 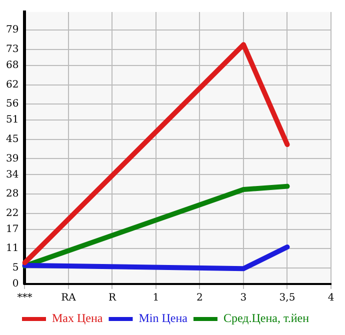 I want to click on legend-label: Сред.Цена, т.йен, so click(x=266, y=318).